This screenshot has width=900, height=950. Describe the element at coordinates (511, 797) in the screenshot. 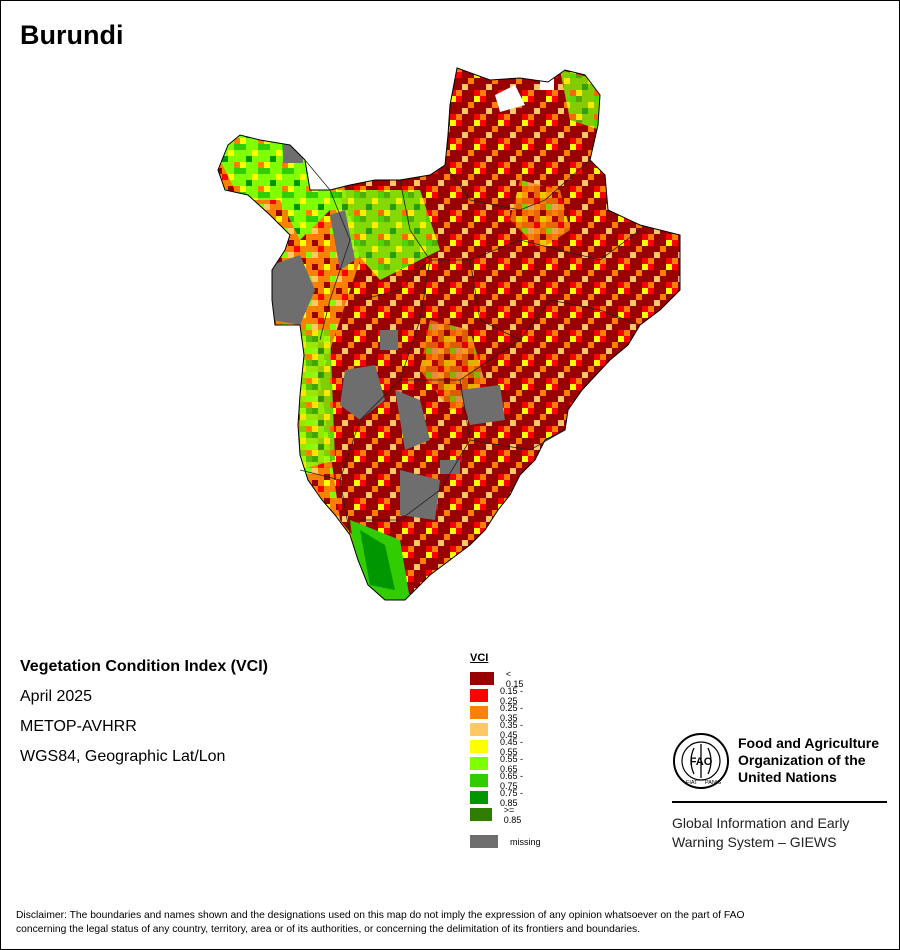

I see `legend-label: 0.75 - 0.85` at that location.